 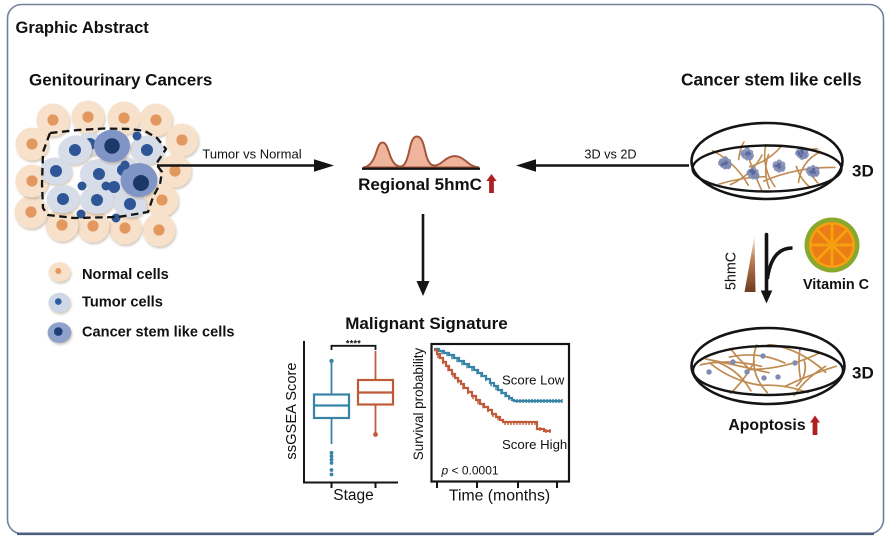 What do you see at coordinates (125, 275) in the screenshot?
I see `svg-text: Normal cells` at bounding box center [125, 275].